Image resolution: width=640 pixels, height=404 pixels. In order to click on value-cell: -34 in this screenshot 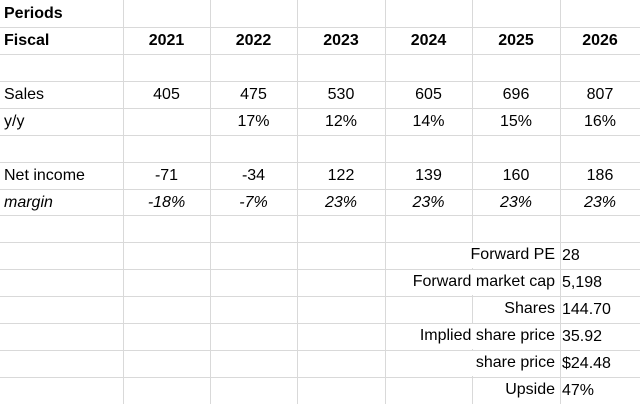, I will do `click(253, 175)`.